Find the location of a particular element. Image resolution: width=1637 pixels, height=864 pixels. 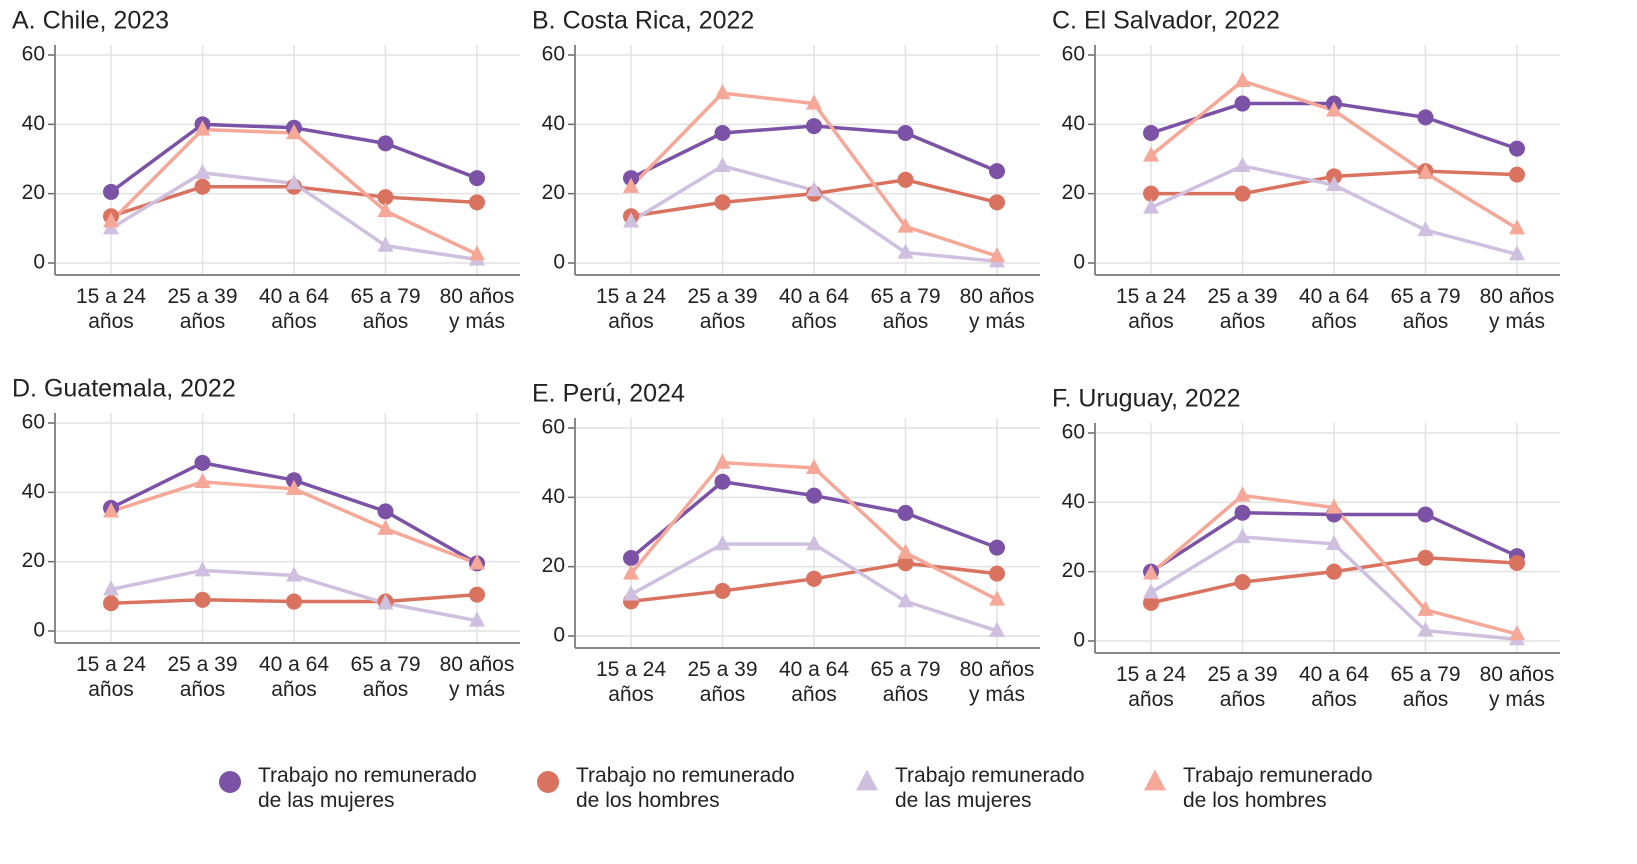

legend-label: Trabajo no remunerado de las mujeres is located at coordinates (367, 788).